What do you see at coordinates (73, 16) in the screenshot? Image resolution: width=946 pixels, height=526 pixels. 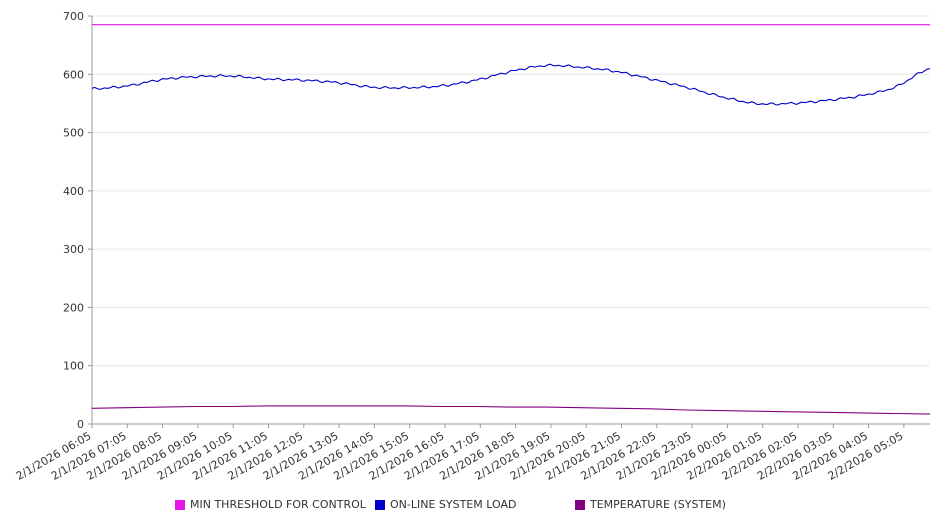 I see `y-tick-label-700: 700` at bounding box center [73, 16].